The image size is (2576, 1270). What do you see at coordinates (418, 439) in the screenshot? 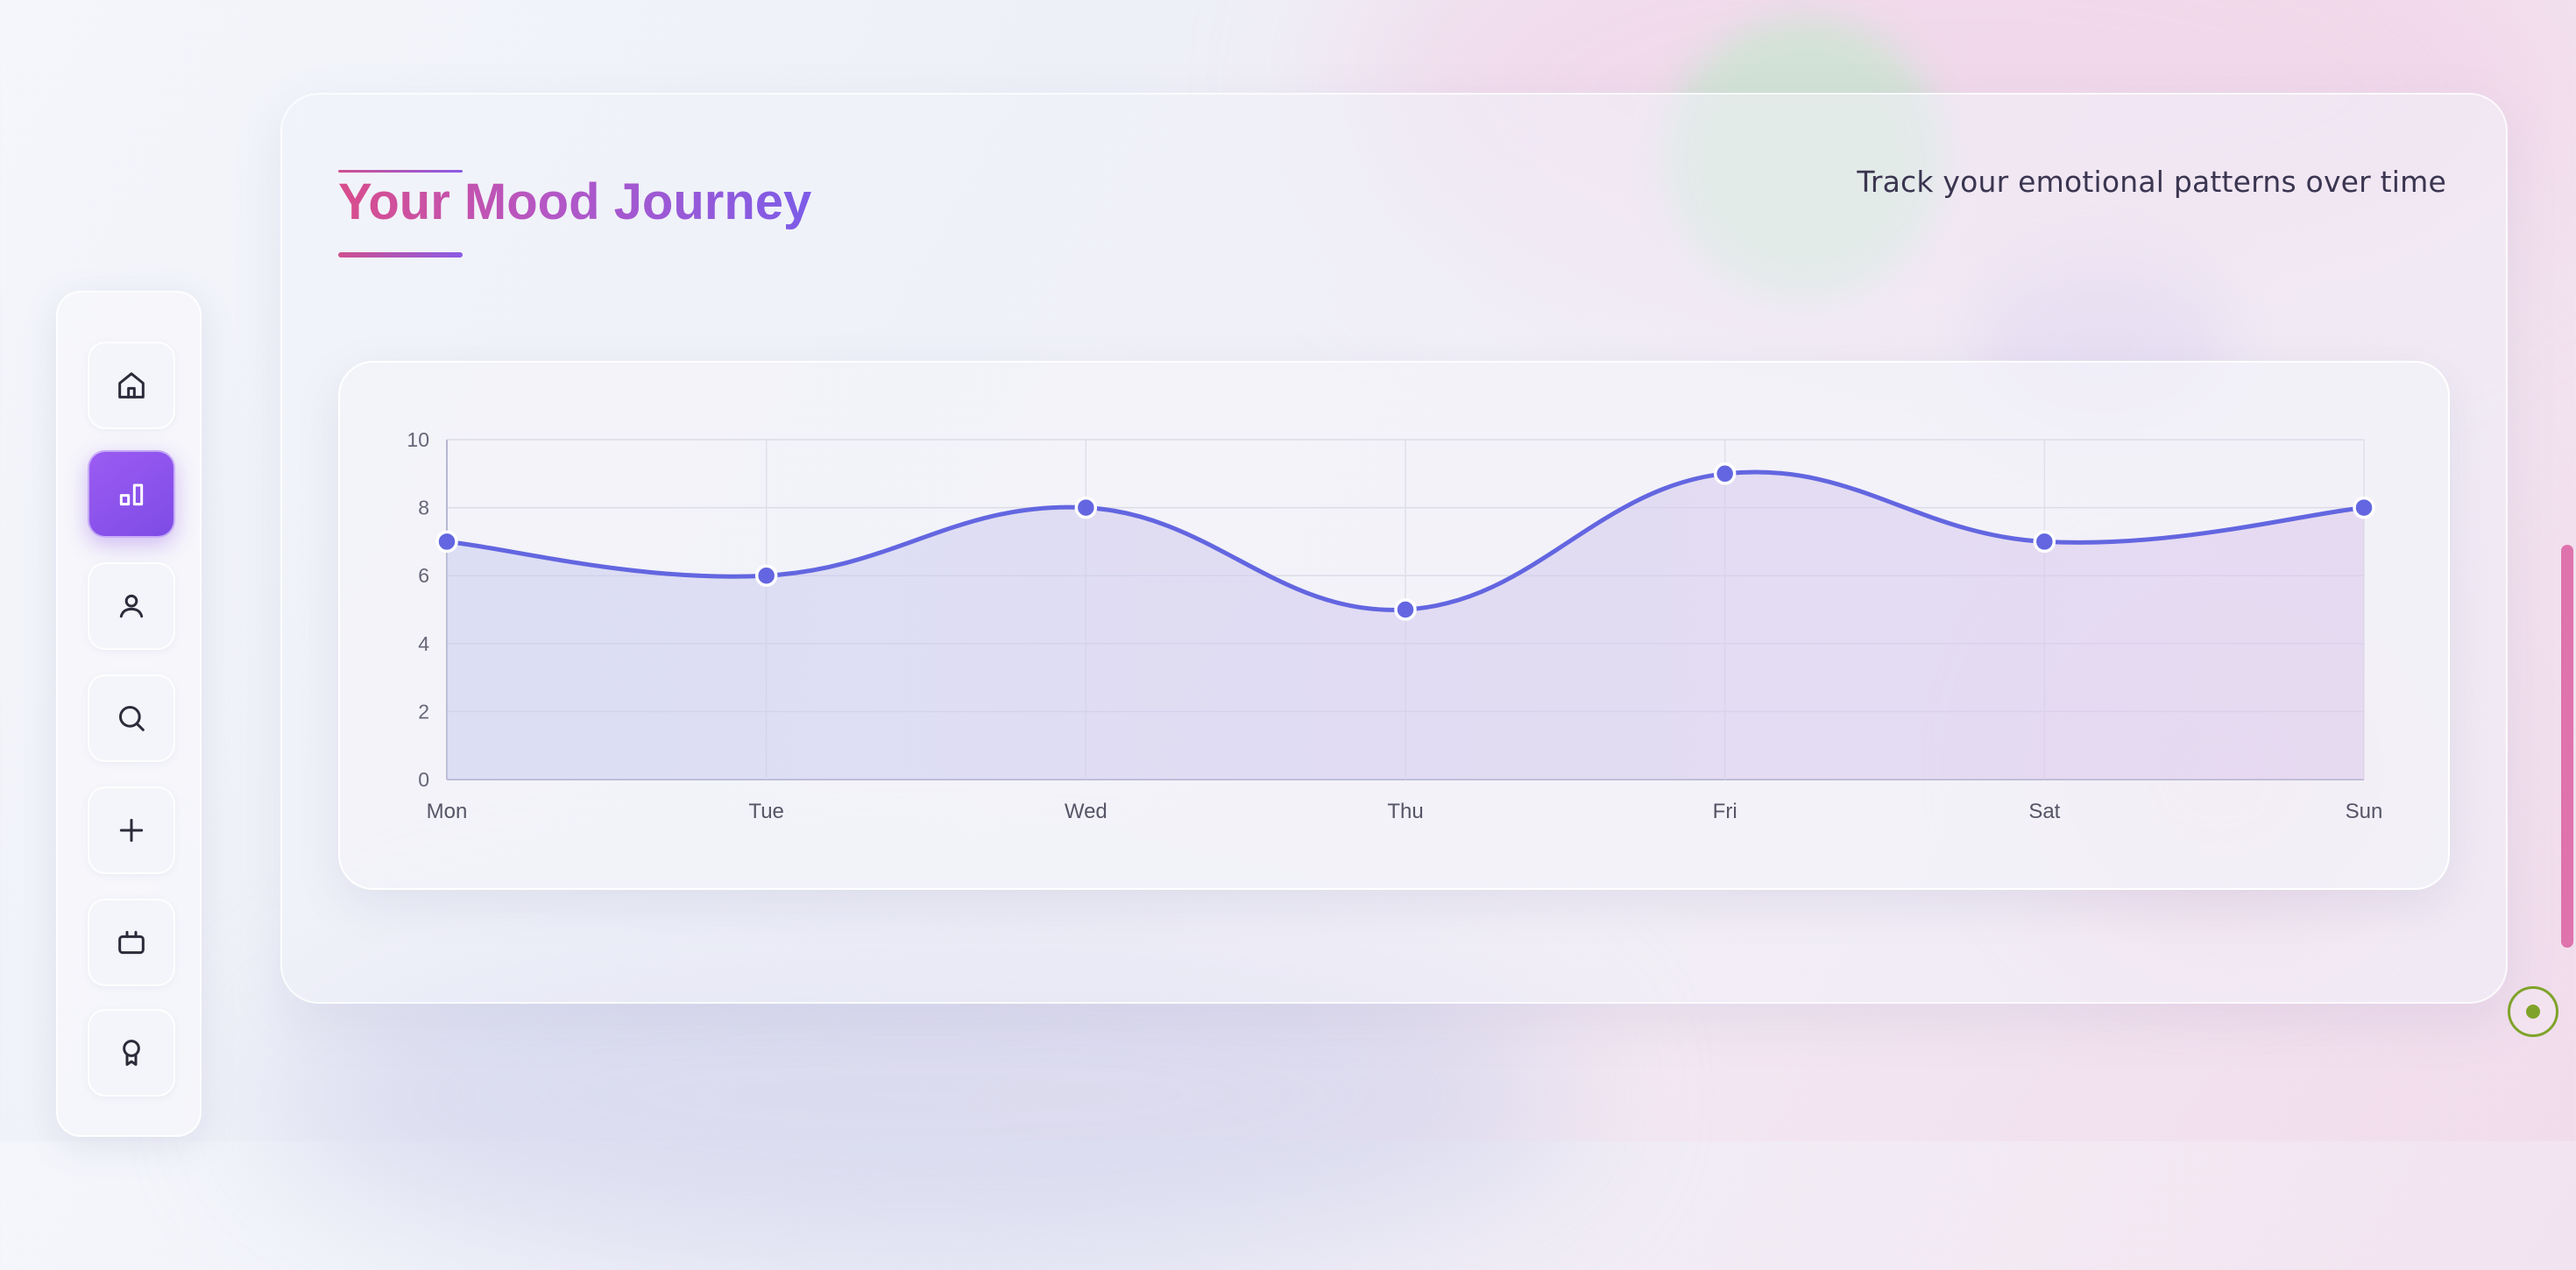
I see `y-tick-label: 10` at bounding box center [418, 439].